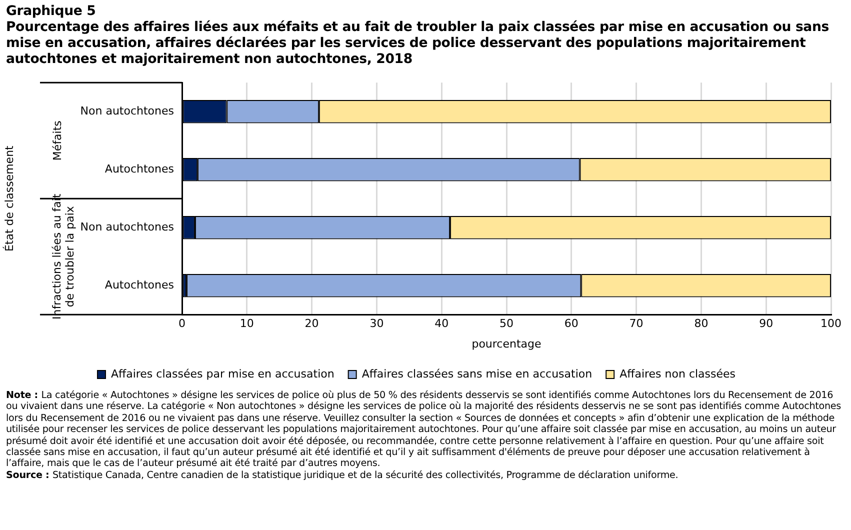 The width and height of the screenshot is (851, 530). Describe the element at coordinates (311, 323) in the screenshot. I see `x-tick-label: 20` at that location.